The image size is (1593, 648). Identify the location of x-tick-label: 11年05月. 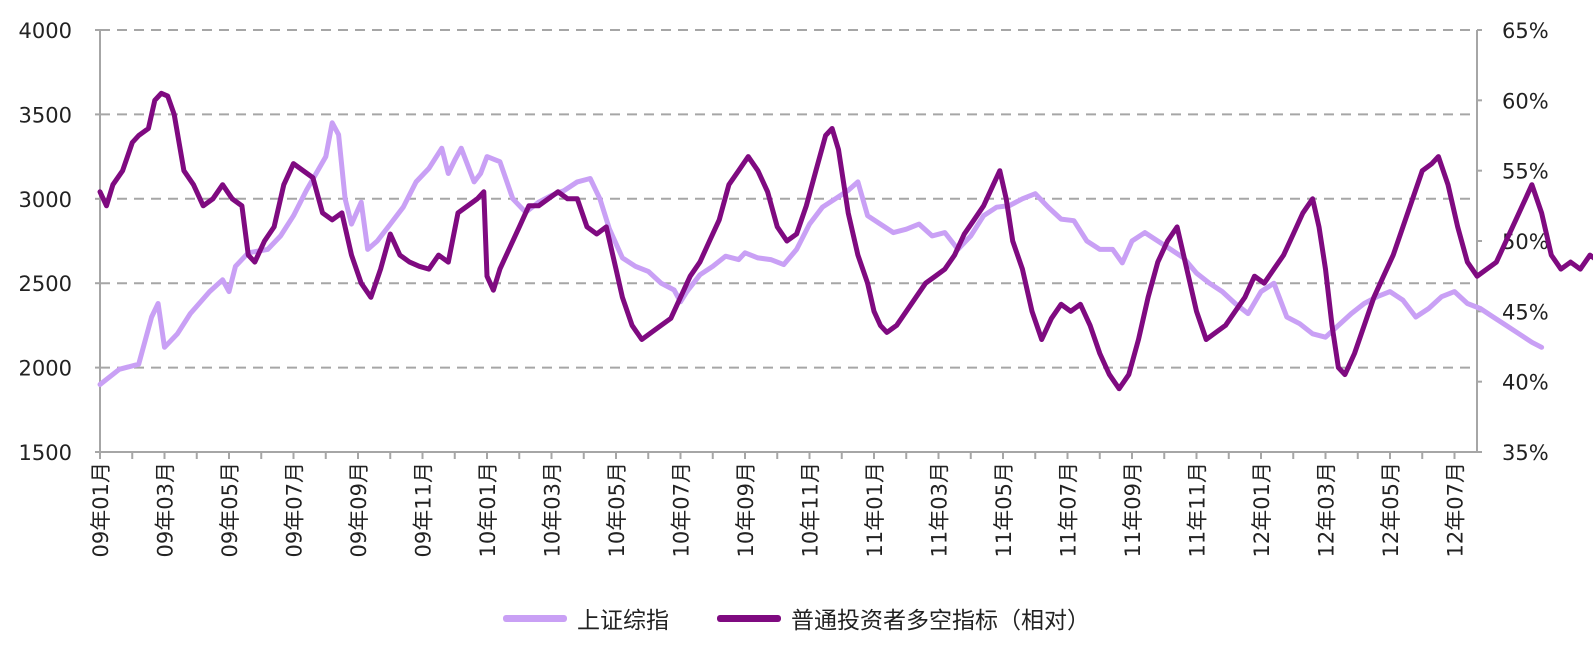
(1004, 509).